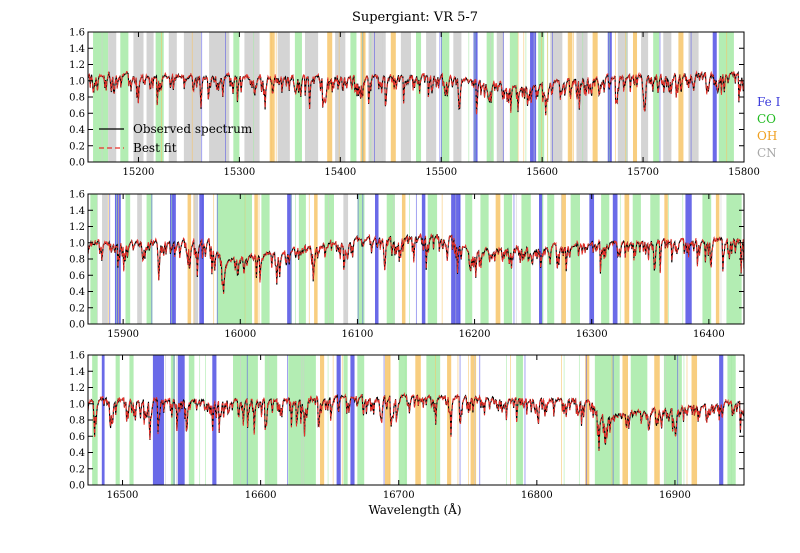  Describe the element at coordinates (475, 334) in the screenshot. I see `x-tick-label: 16200` at that location.